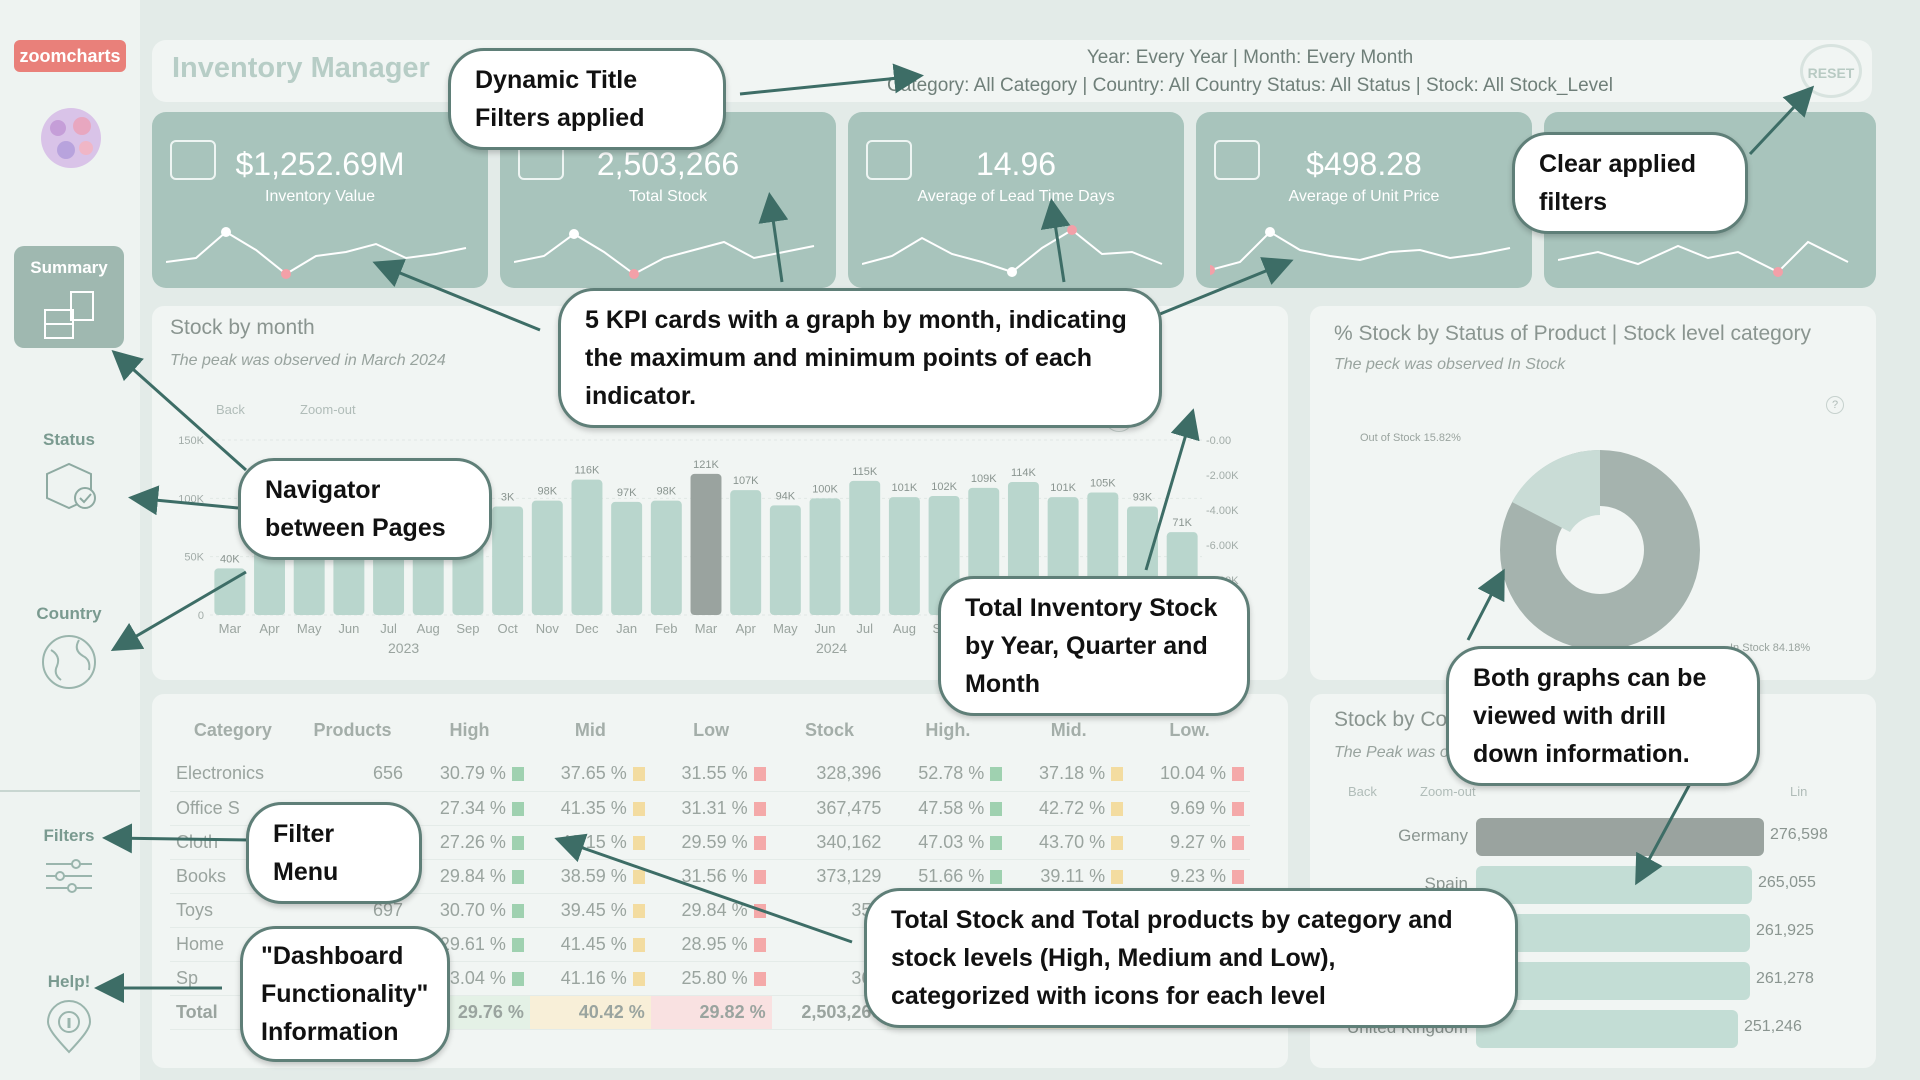  I want to click on reset-button: RESET, so click(1831, 71).